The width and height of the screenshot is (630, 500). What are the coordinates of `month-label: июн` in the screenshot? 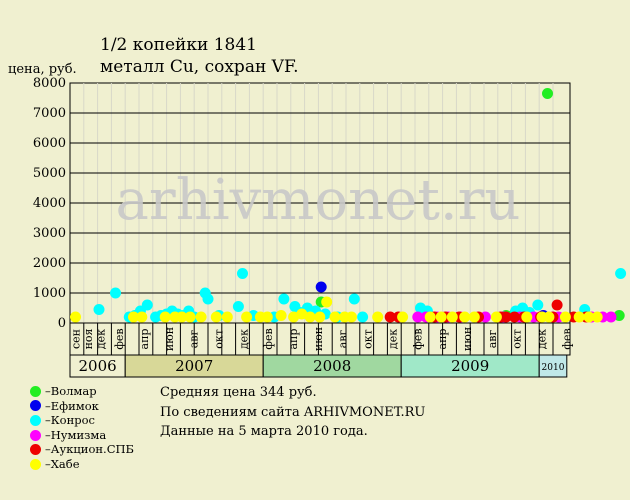 It's located at (318, 339).